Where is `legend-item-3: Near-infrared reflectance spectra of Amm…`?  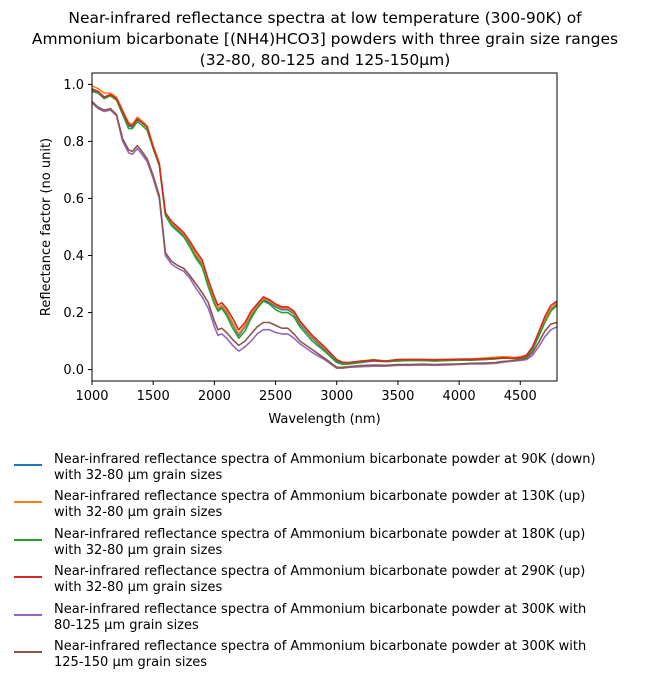
legend-item-3: Near-infrared reflectance spectra of Amm… is located at coordinates (329, 582).